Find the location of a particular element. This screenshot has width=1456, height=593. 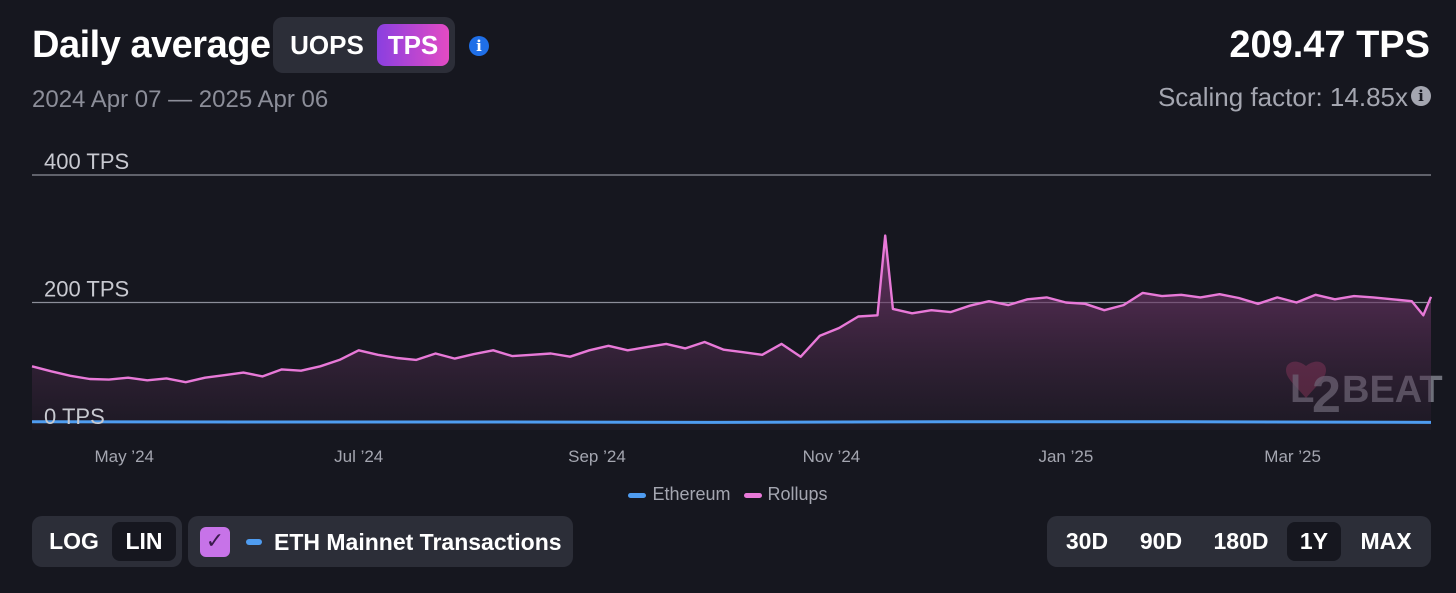

ethereum-line is located at coordinates (731, 422).